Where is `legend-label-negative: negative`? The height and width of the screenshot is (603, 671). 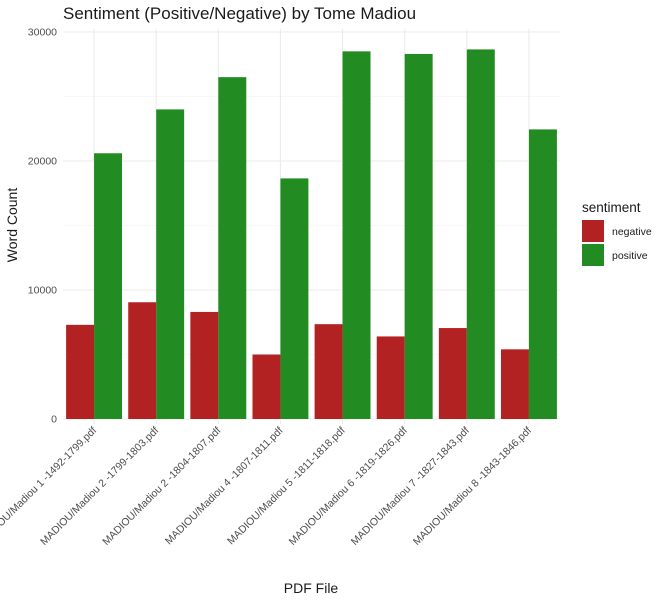
legend-label-negative: negative is located at coordinates (632, 232).